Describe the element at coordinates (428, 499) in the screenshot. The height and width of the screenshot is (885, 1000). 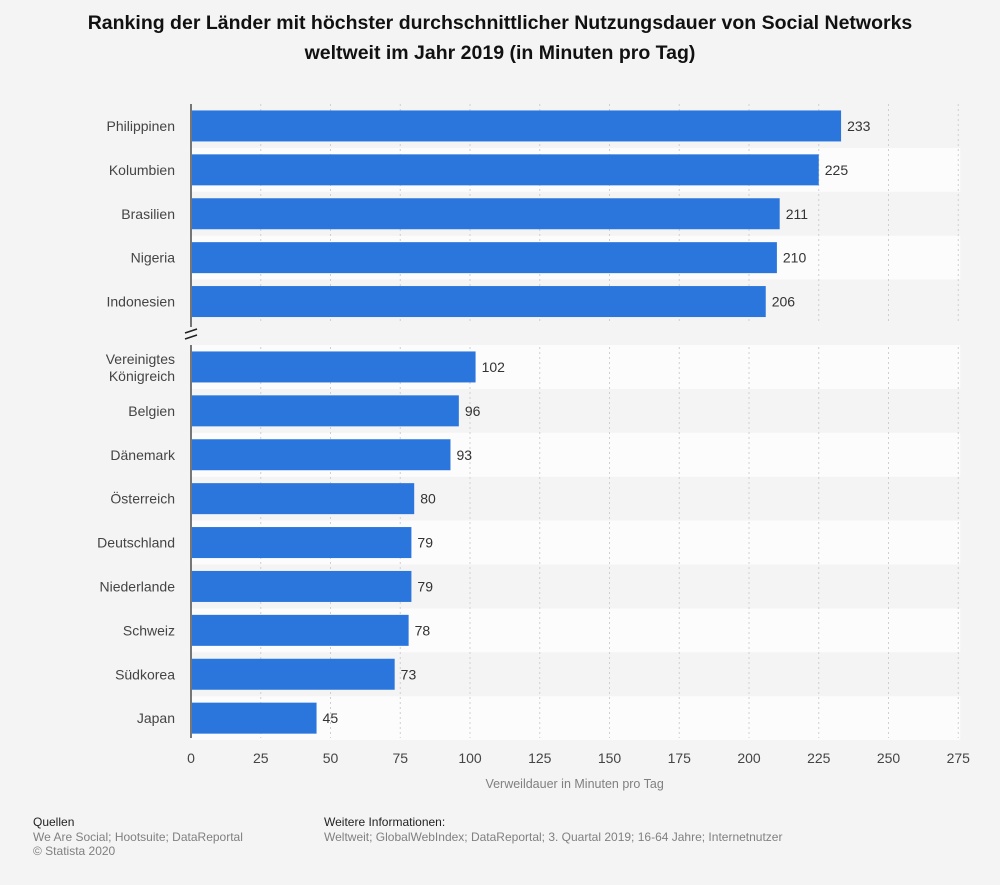
I see `value-label: 80` at that location.